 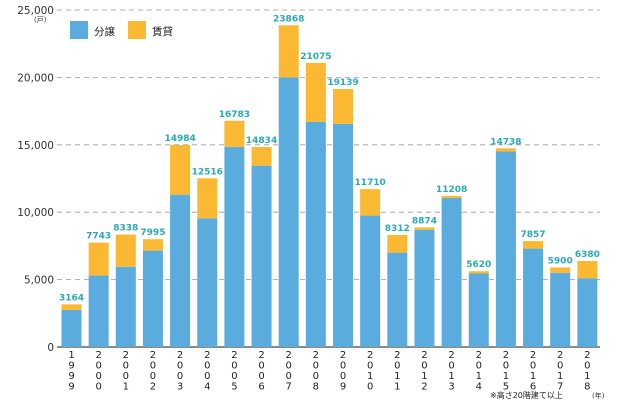 What do you see at coordinates (35, 146) in the screenshot?
I see `y-tick-label: 15,000` at bounding box center [35, 146].